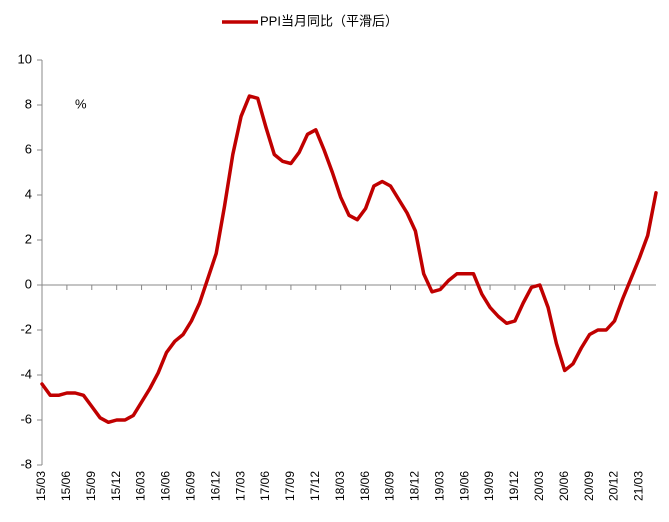 Image resolution: width=669 pixels, height=522 pixels. Describe the element at coordinates (464, 486) in the screenshot. I see `x-tick-label: 19/06` at that location.